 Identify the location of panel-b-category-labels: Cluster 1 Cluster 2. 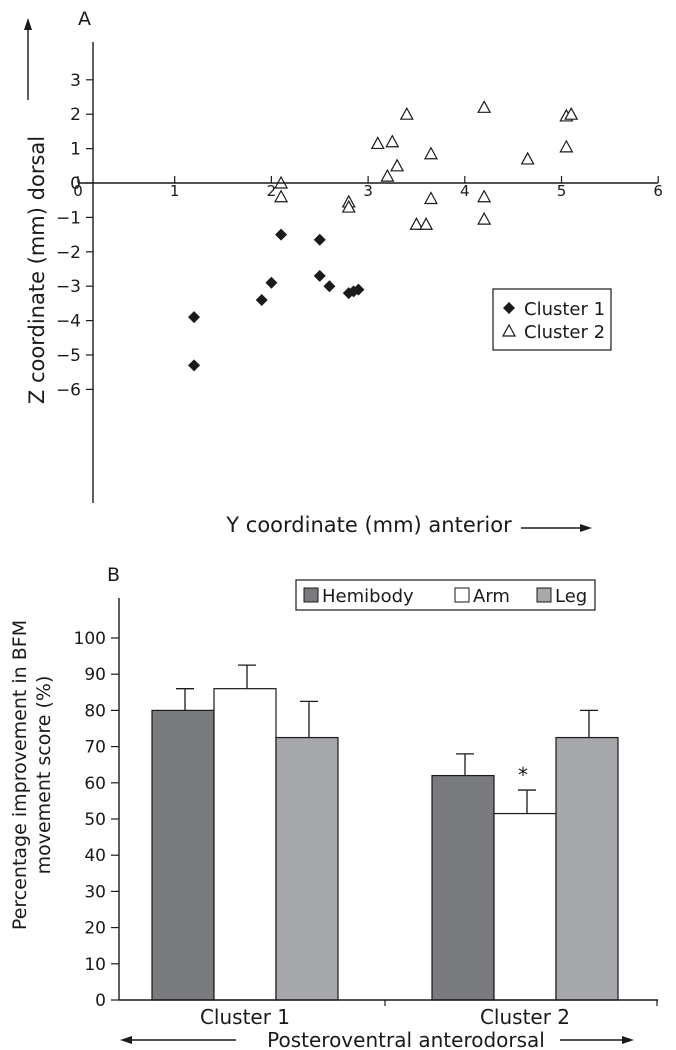
(385, 1017).